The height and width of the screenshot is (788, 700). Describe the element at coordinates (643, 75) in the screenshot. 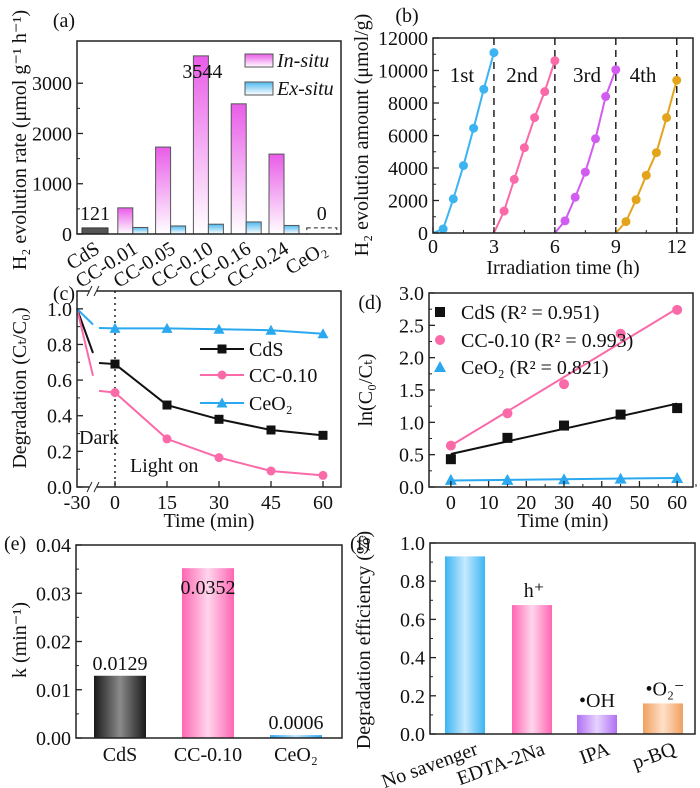

I see `cycle-label: 4th` at that location.